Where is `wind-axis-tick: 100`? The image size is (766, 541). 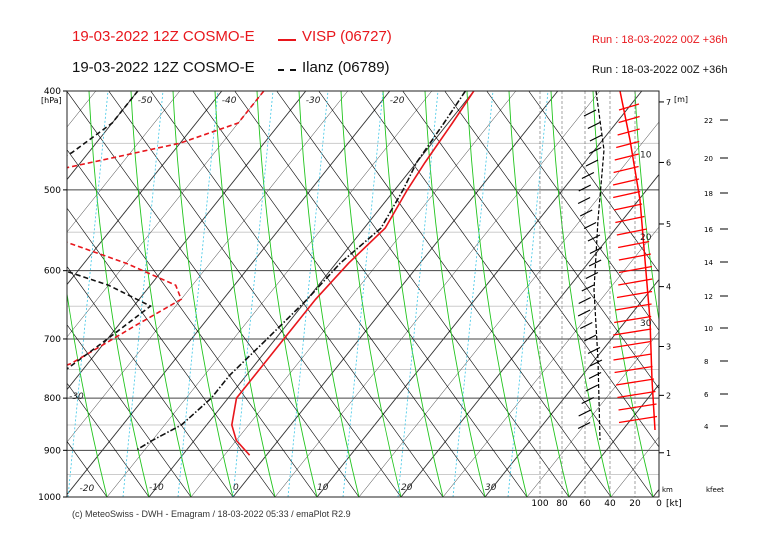 wind-axis-tick: 100 is located at coordinates (539, 504).